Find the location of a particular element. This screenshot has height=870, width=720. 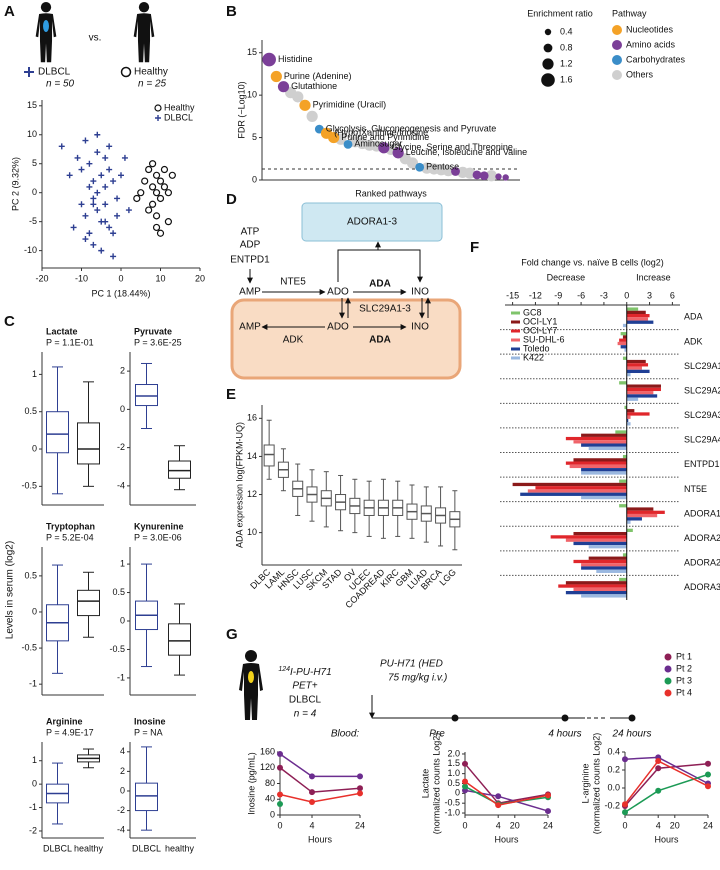

y-tick-label: 2.0 is located at coordinates (453, 753).